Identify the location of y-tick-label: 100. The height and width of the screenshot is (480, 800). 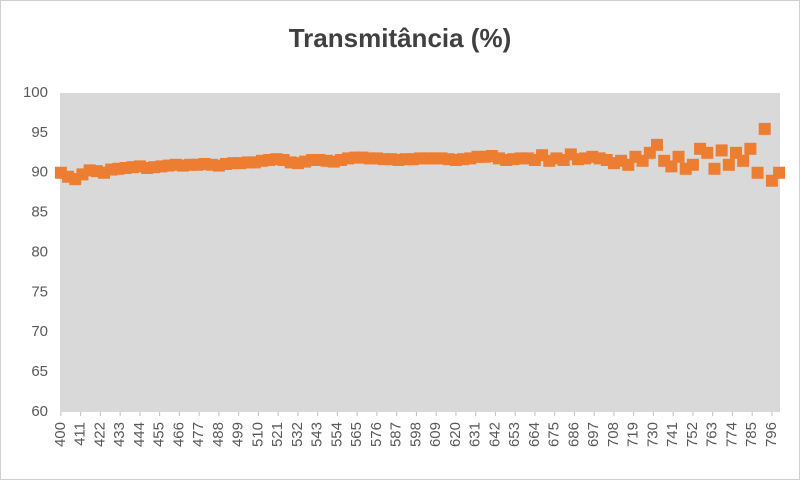
(35, 92).